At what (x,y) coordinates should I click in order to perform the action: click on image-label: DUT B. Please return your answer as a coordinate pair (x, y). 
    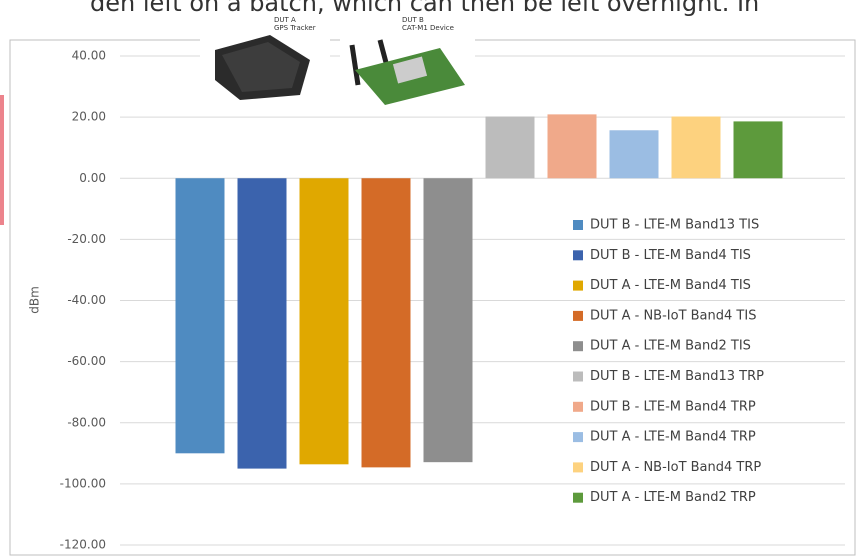
    Looking at the image, I should click on (413, 20).